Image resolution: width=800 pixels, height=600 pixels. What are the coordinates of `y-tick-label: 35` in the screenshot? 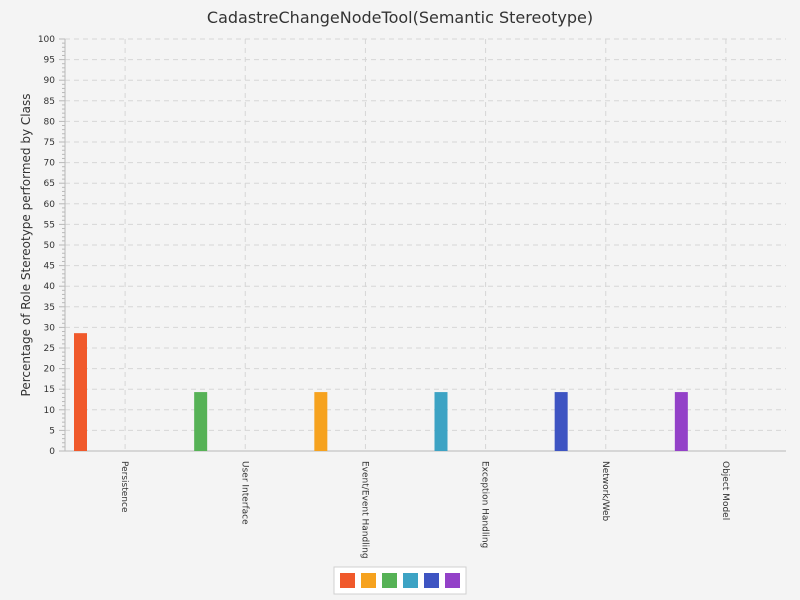 It's located at (49, 308).